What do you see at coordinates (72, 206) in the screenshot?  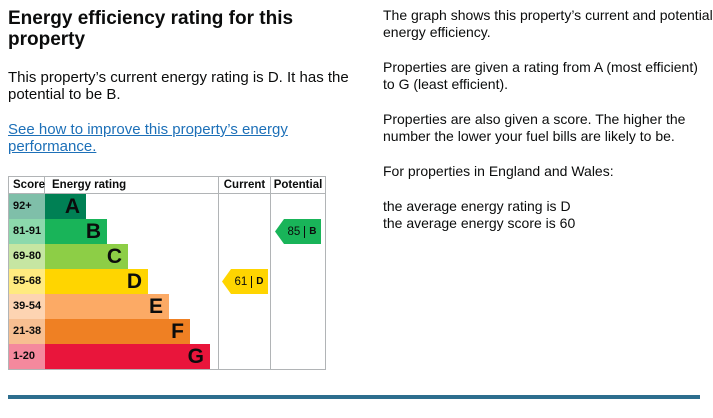 I see `band-letter: A` at bounding box center [72, 206].